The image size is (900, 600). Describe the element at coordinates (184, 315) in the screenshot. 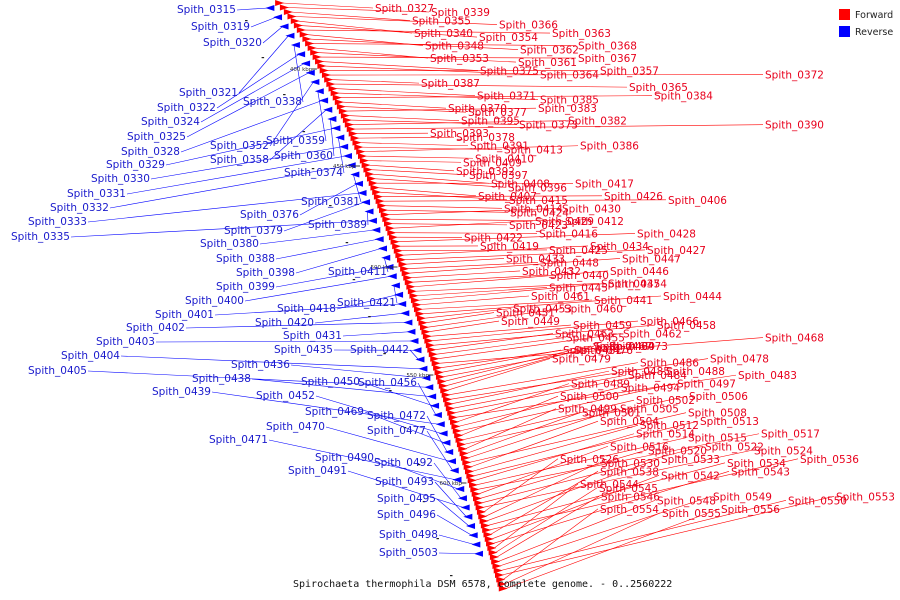

I see `reverse-gene-label: Spith_0401` at that location.